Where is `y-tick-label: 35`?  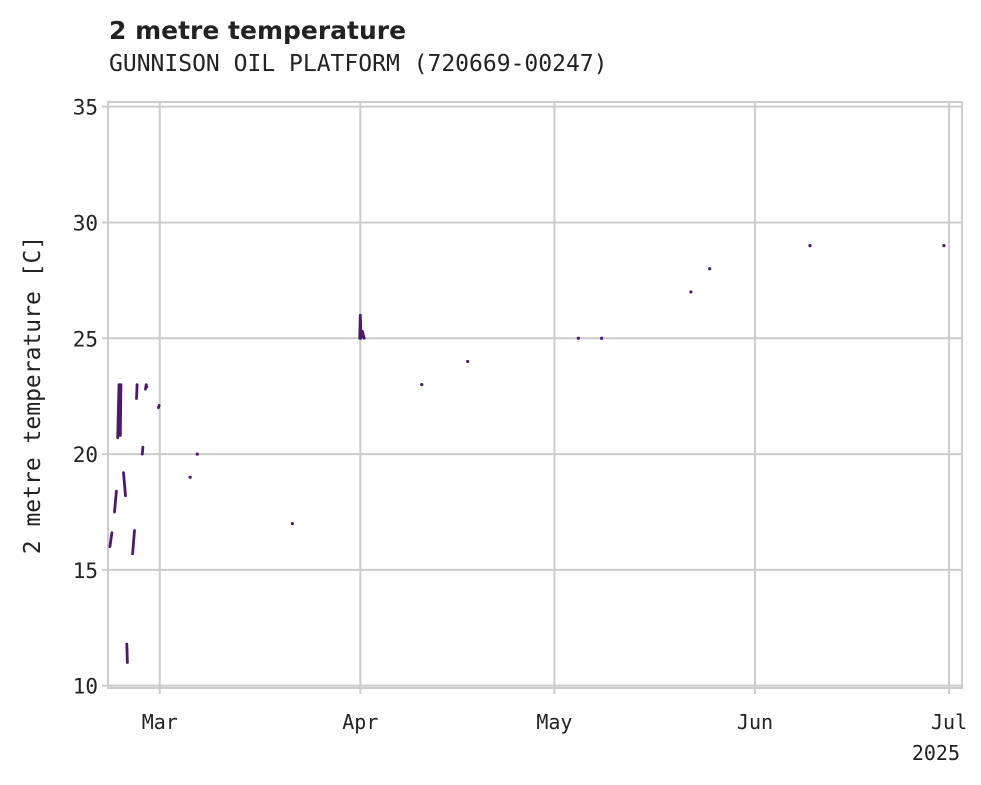 y-tick-label: 35 is located at coordinates (85, 108).